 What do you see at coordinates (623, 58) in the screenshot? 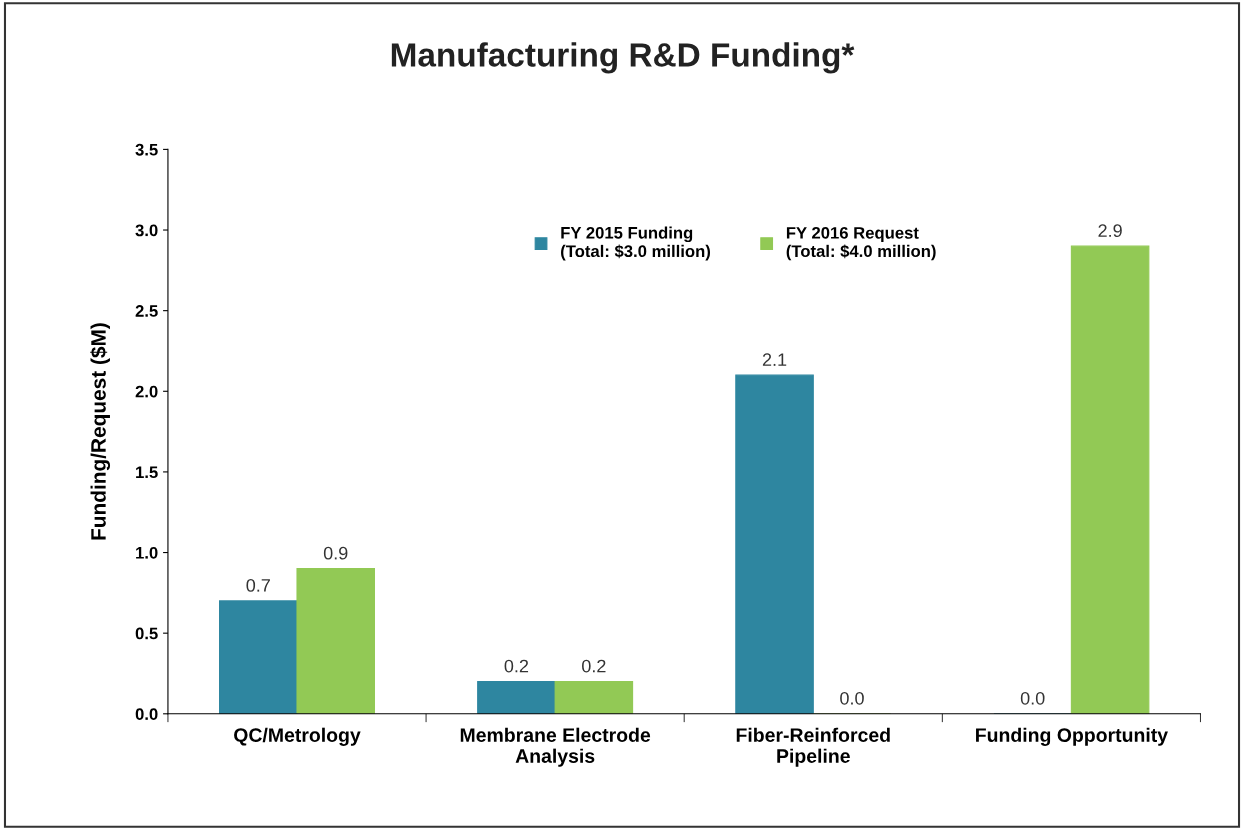
I see `chart-title: Manufacturing R&D Funding*` at bounding box center [623, 58].